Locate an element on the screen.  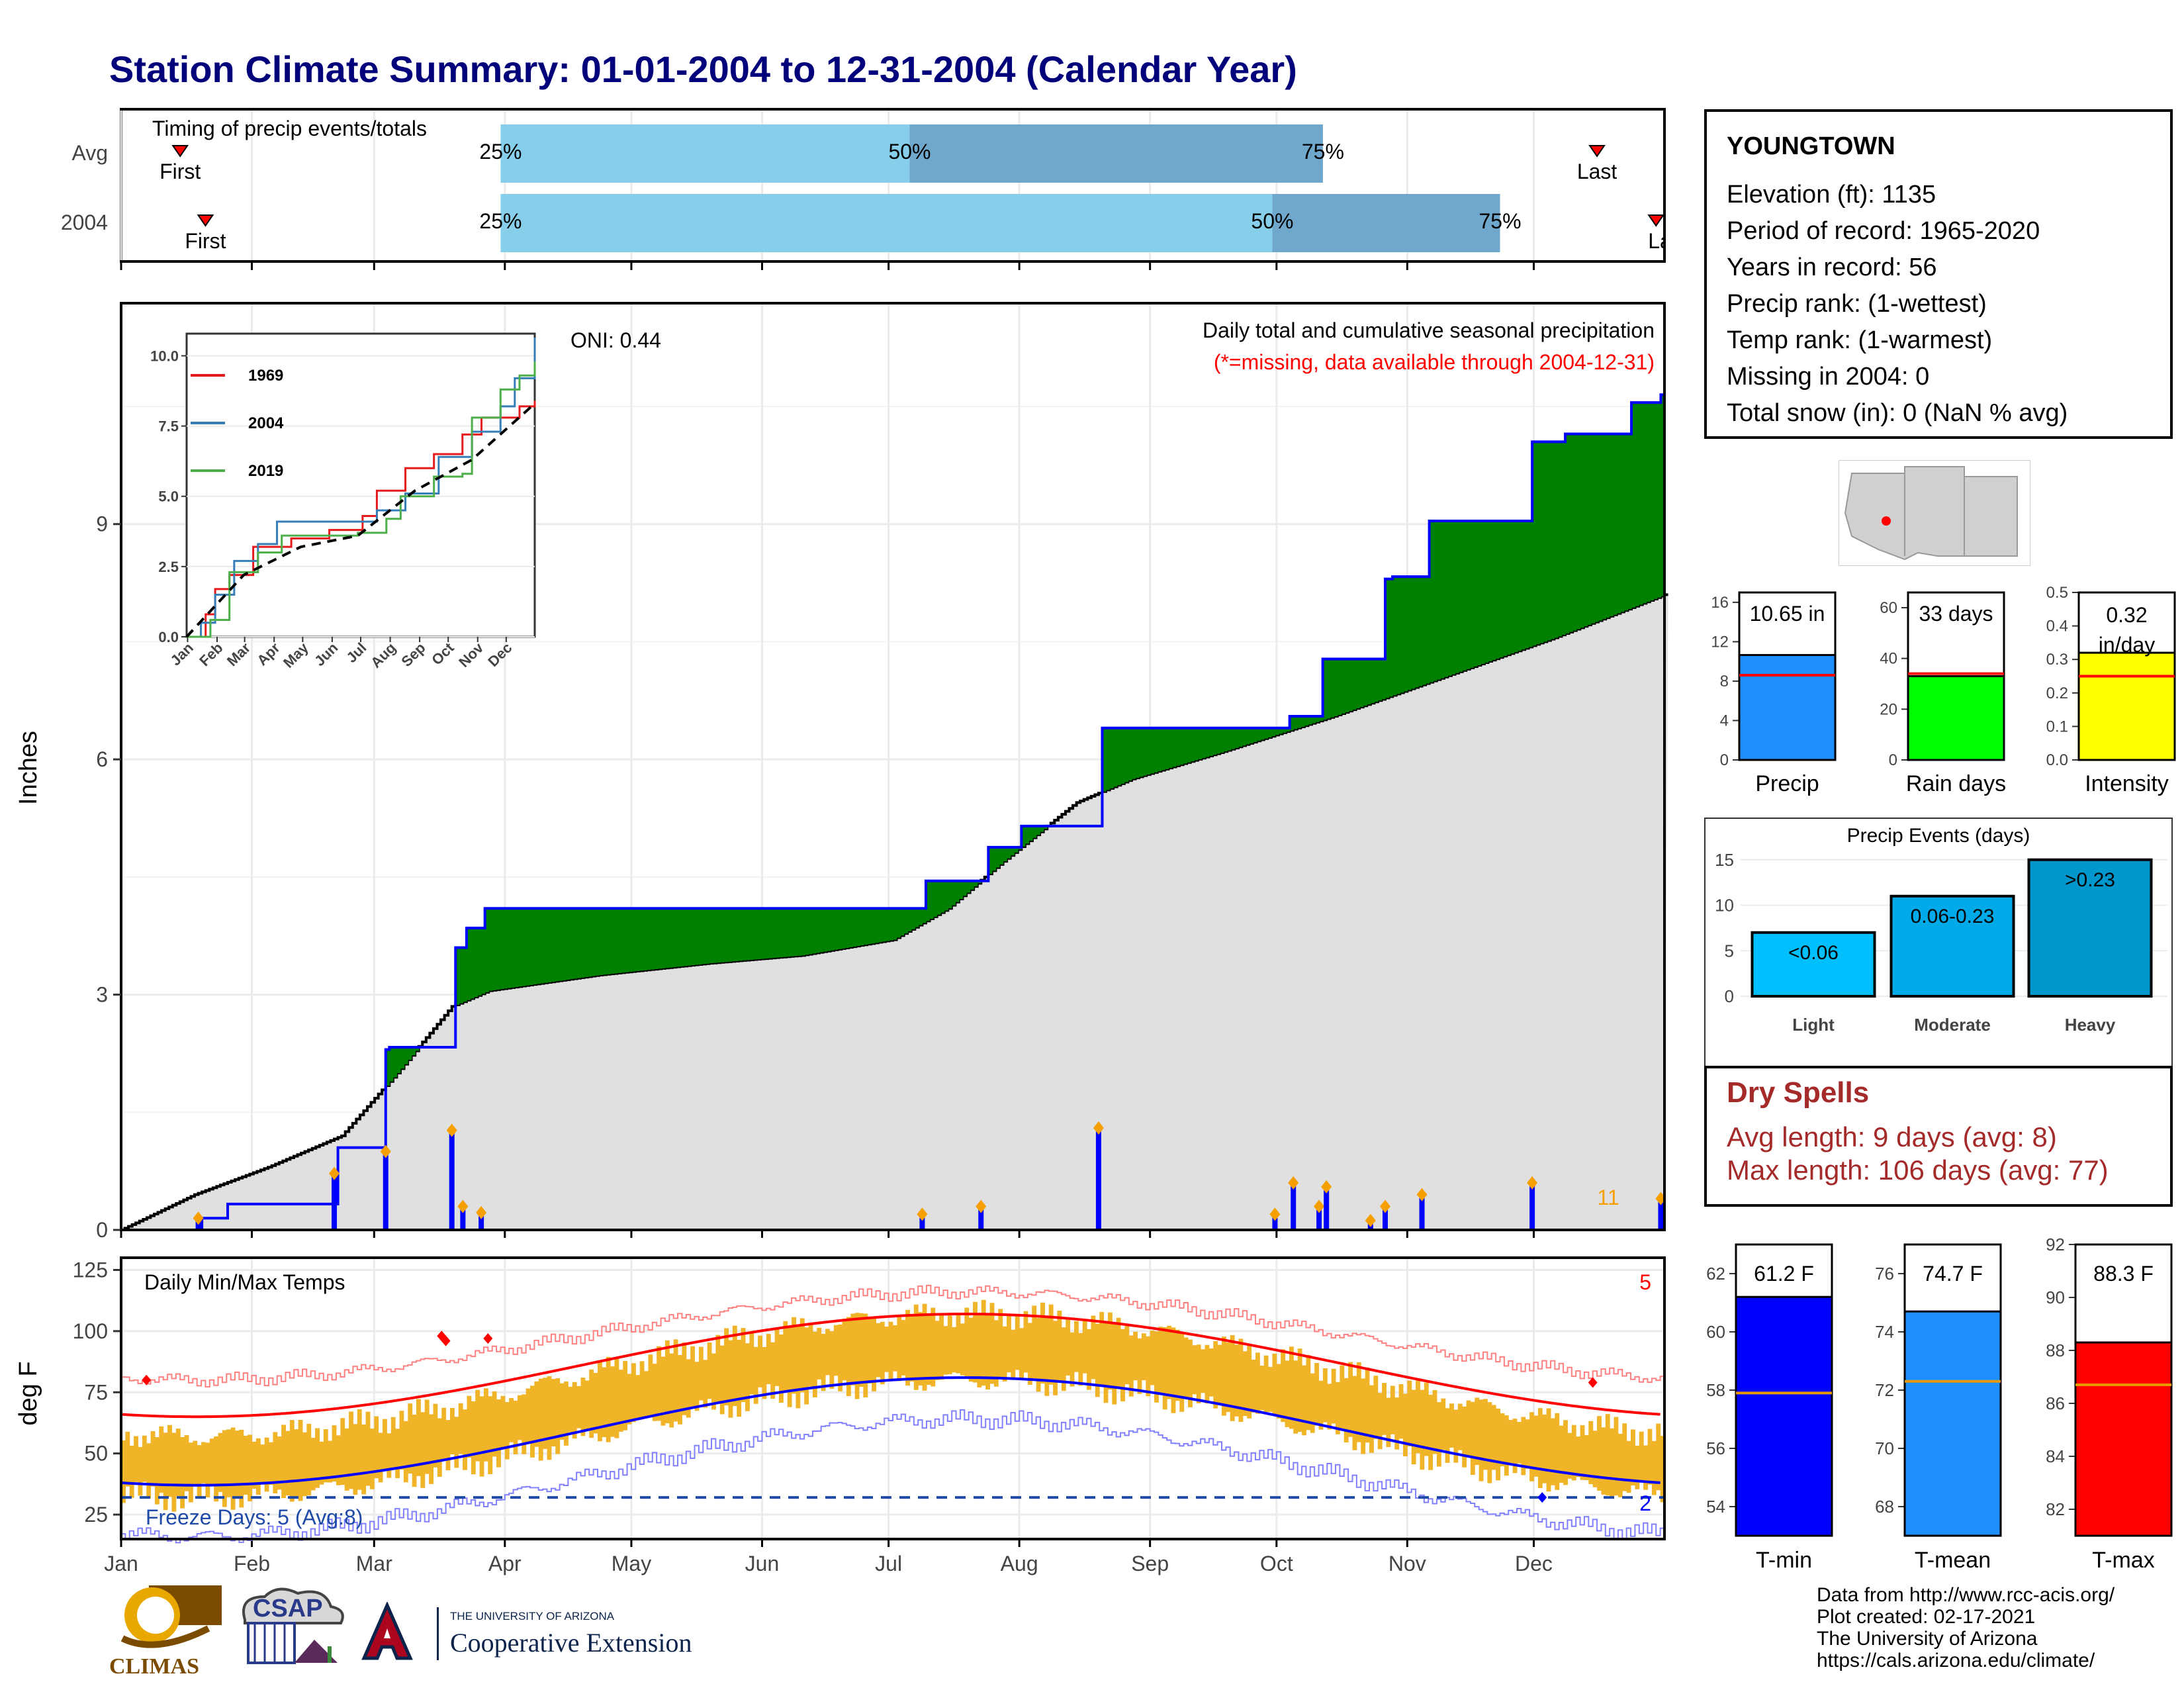
temp-normal-min-line is located at coordinates (890, 1431).